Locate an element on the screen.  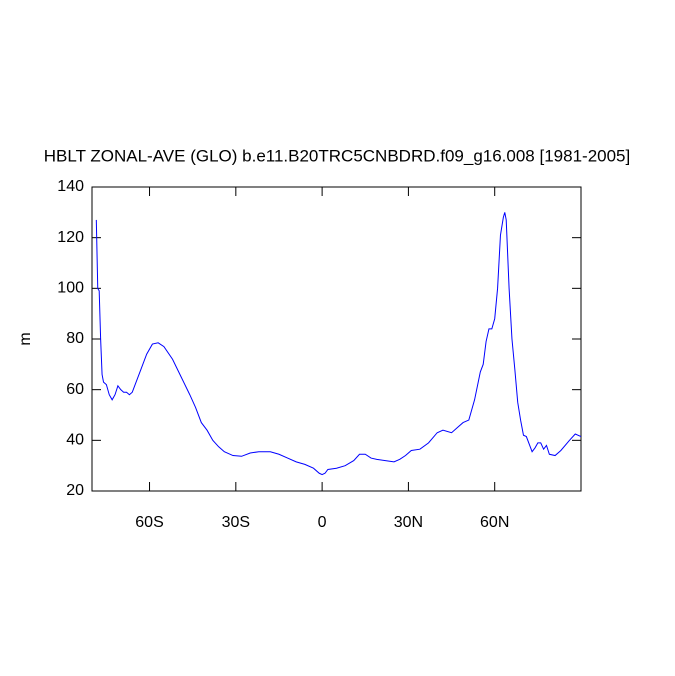
x-tick-label: 60S is located at coordinates (149, 522).